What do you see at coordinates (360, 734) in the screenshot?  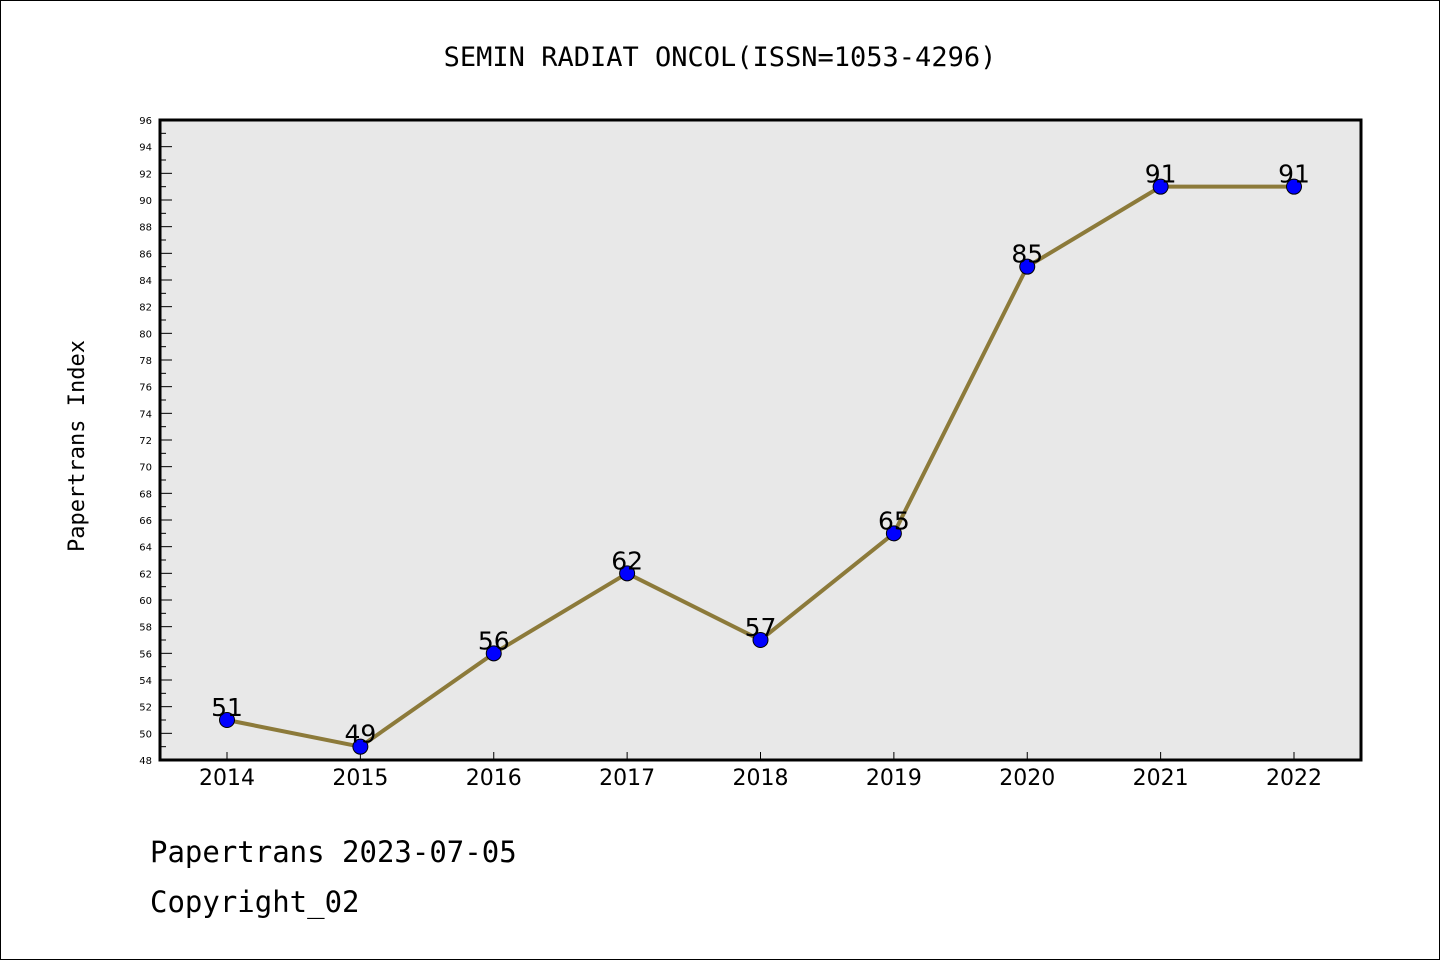 I see `data-label: 49` at bounding box center [360, 734].